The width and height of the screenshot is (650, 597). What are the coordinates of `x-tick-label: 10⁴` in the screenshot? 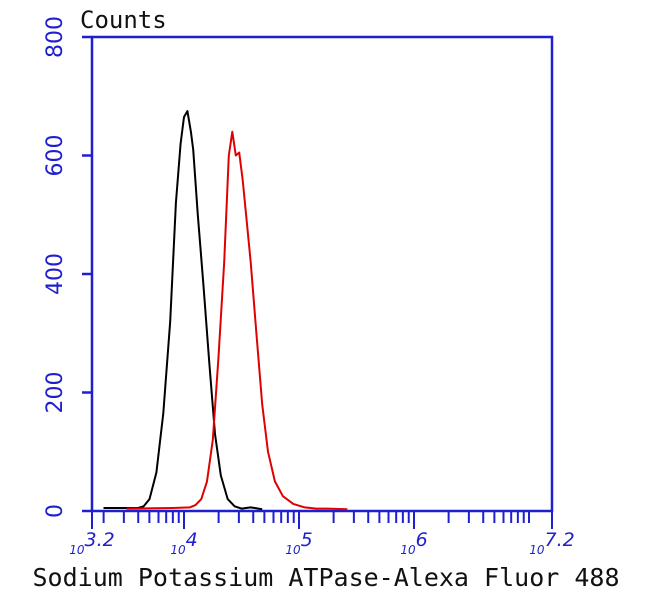 It's located at (183, 543).